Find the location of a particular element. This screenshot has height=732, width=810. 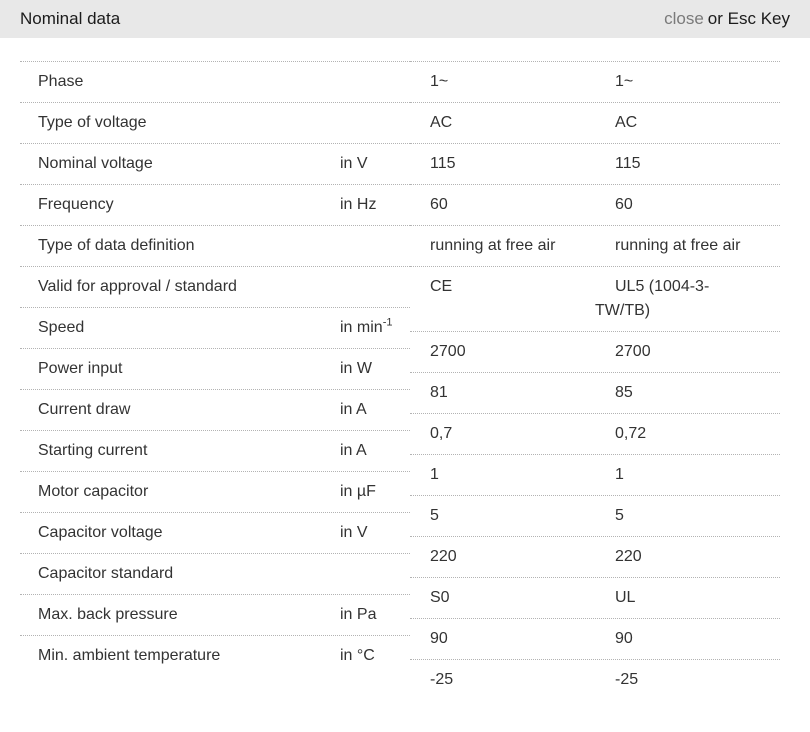

value-cell-variant-1: 1~ is located at coordinates (439, 81).